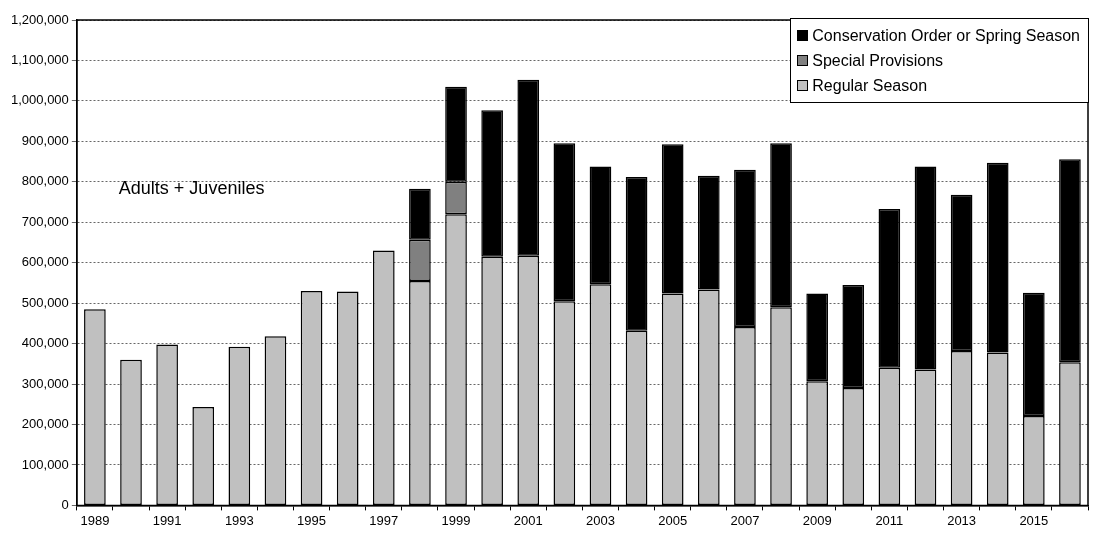 The width and height of the screenshot is (1102, 540). I want to click on legend-label: Regular Season, so click(870, 85).